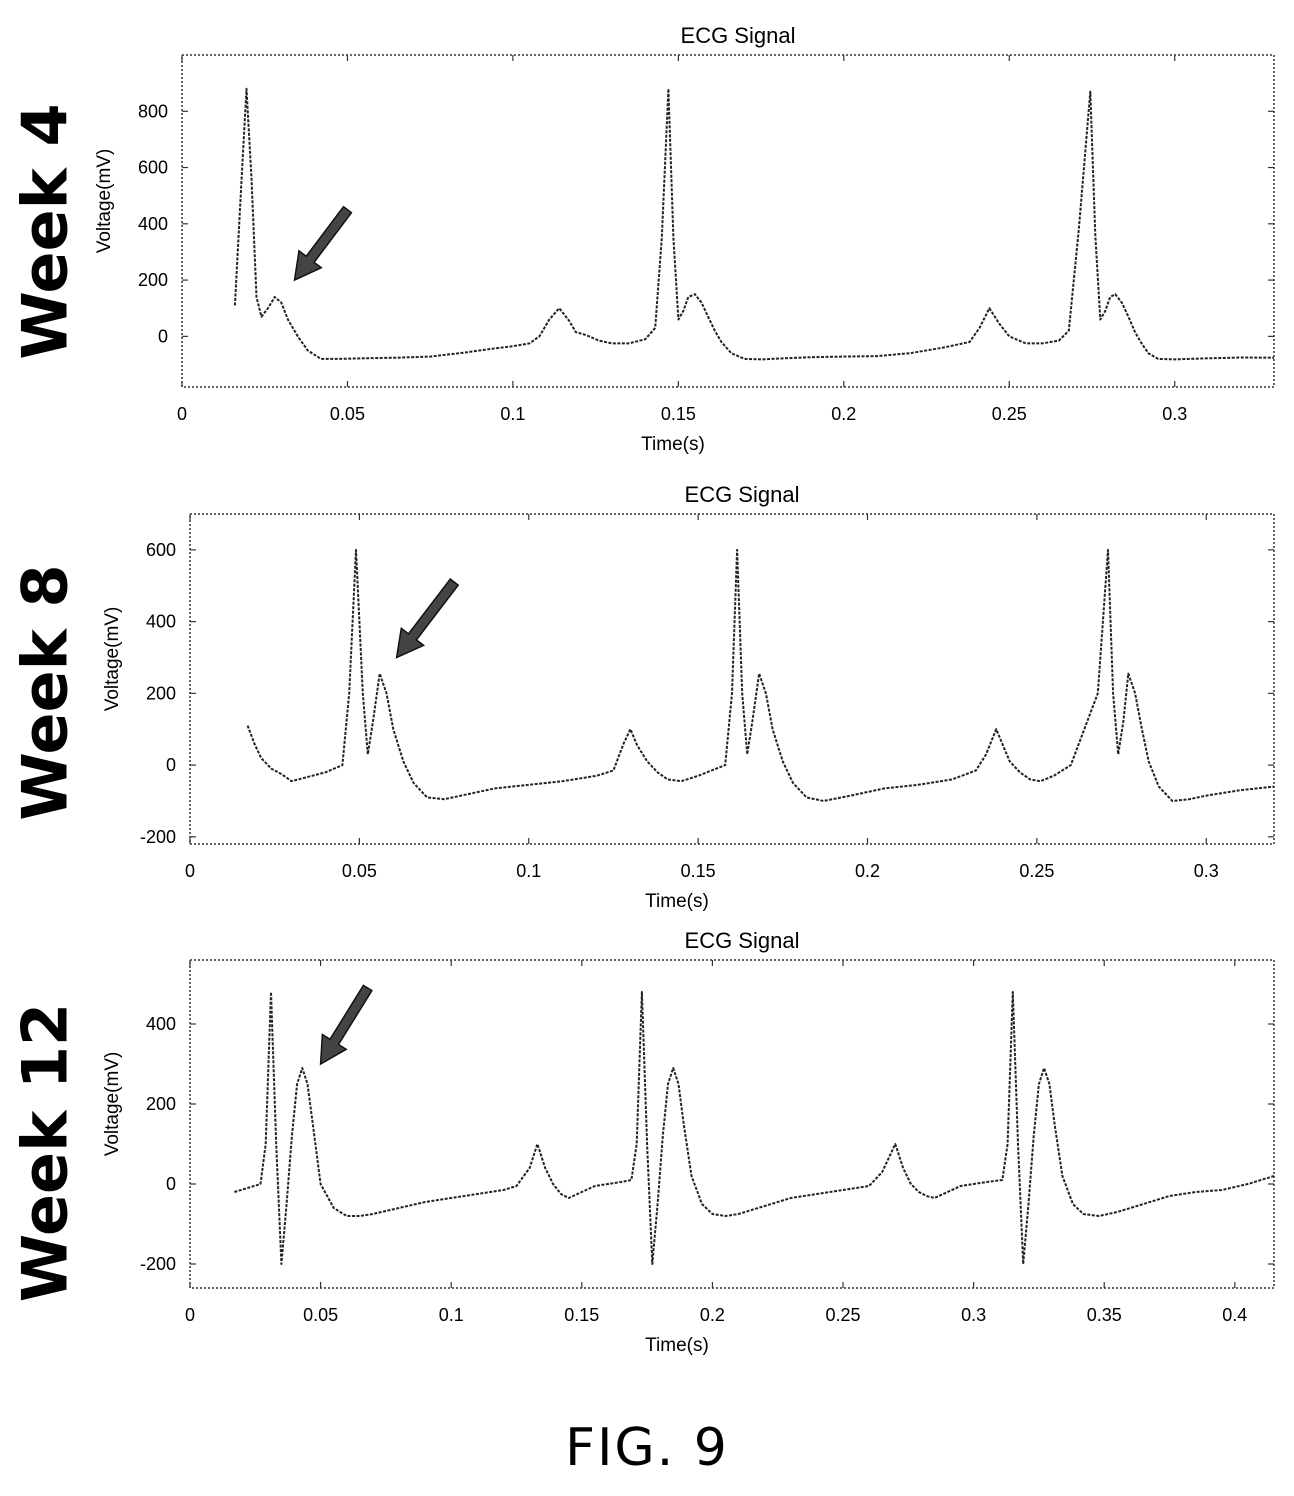  Describe the element at coordinates (1234, 1315) in the screenshot. I see `x-tick-label: 0.4` at that location.